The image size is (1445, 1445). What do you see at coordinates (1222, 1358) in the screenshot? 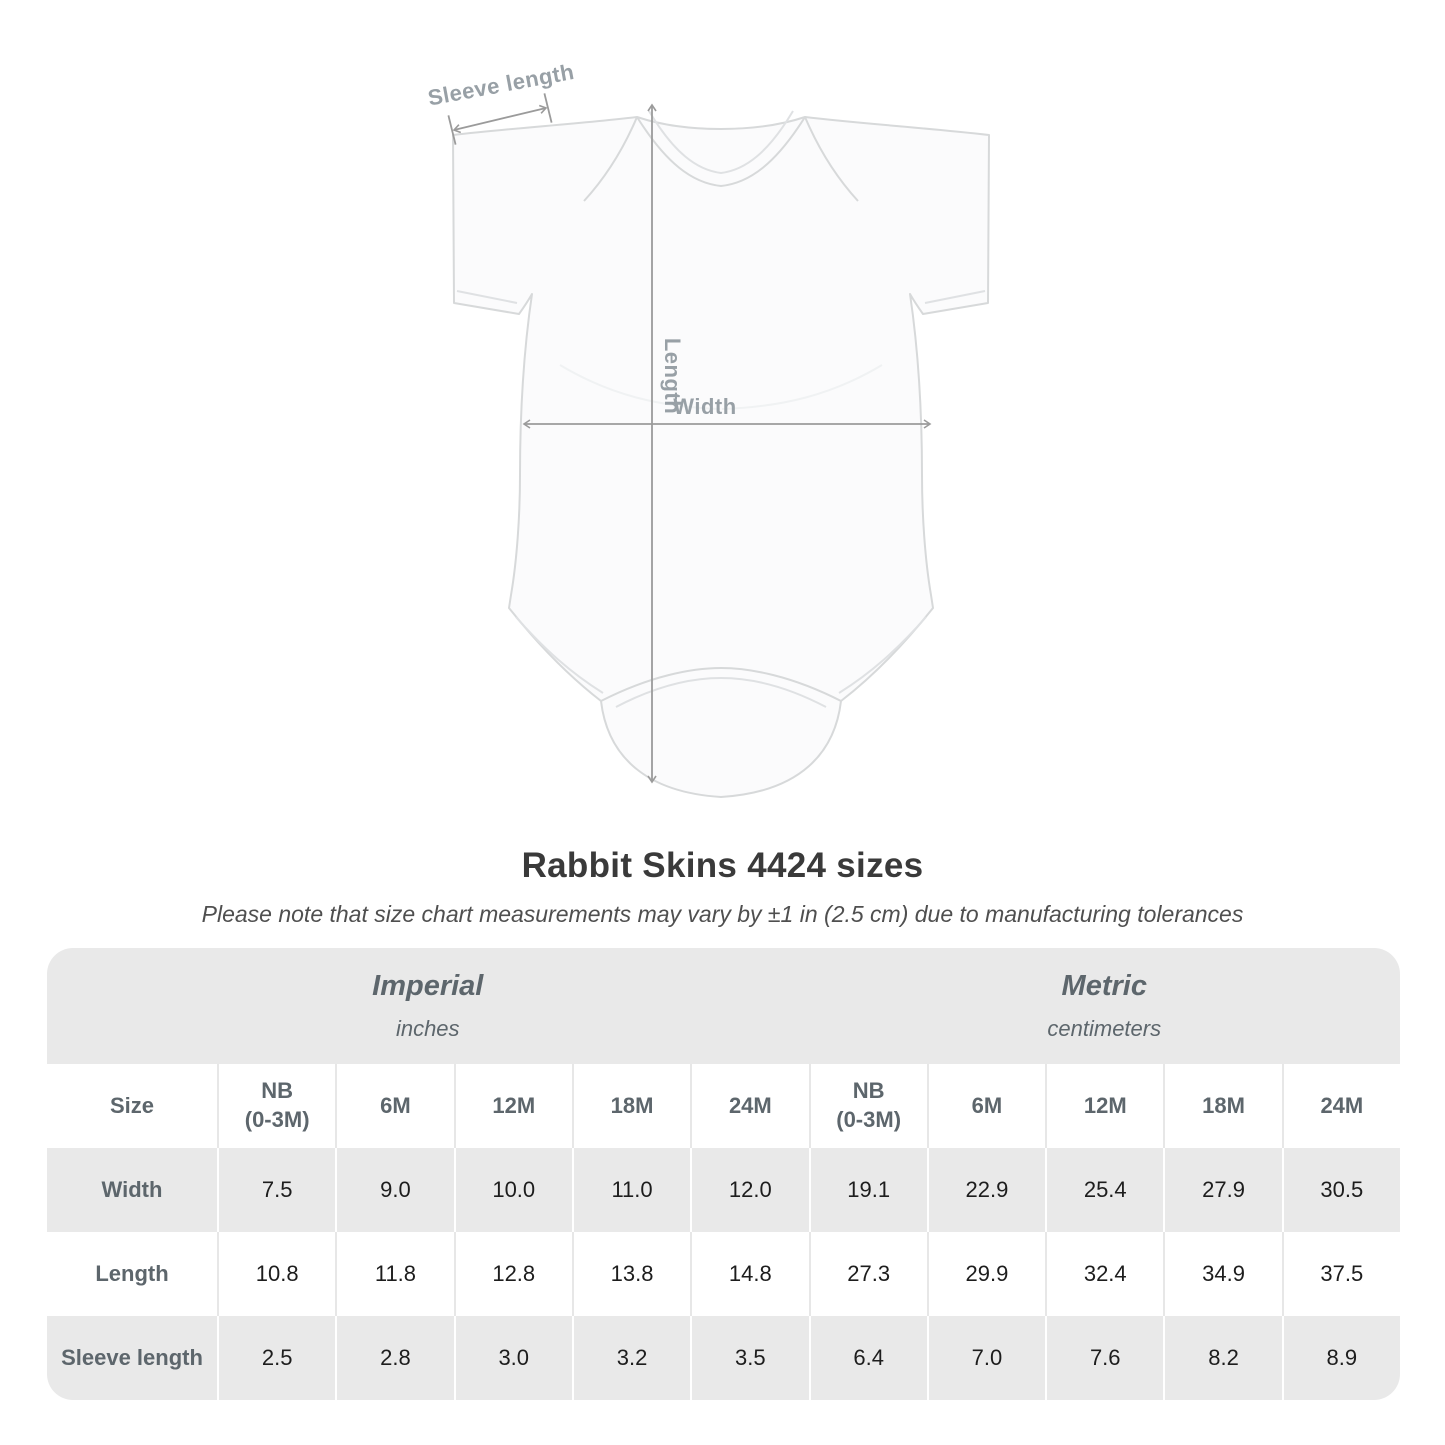
I see `sleeve-length-value: 8.2` at bounding box center [1222, 1358].